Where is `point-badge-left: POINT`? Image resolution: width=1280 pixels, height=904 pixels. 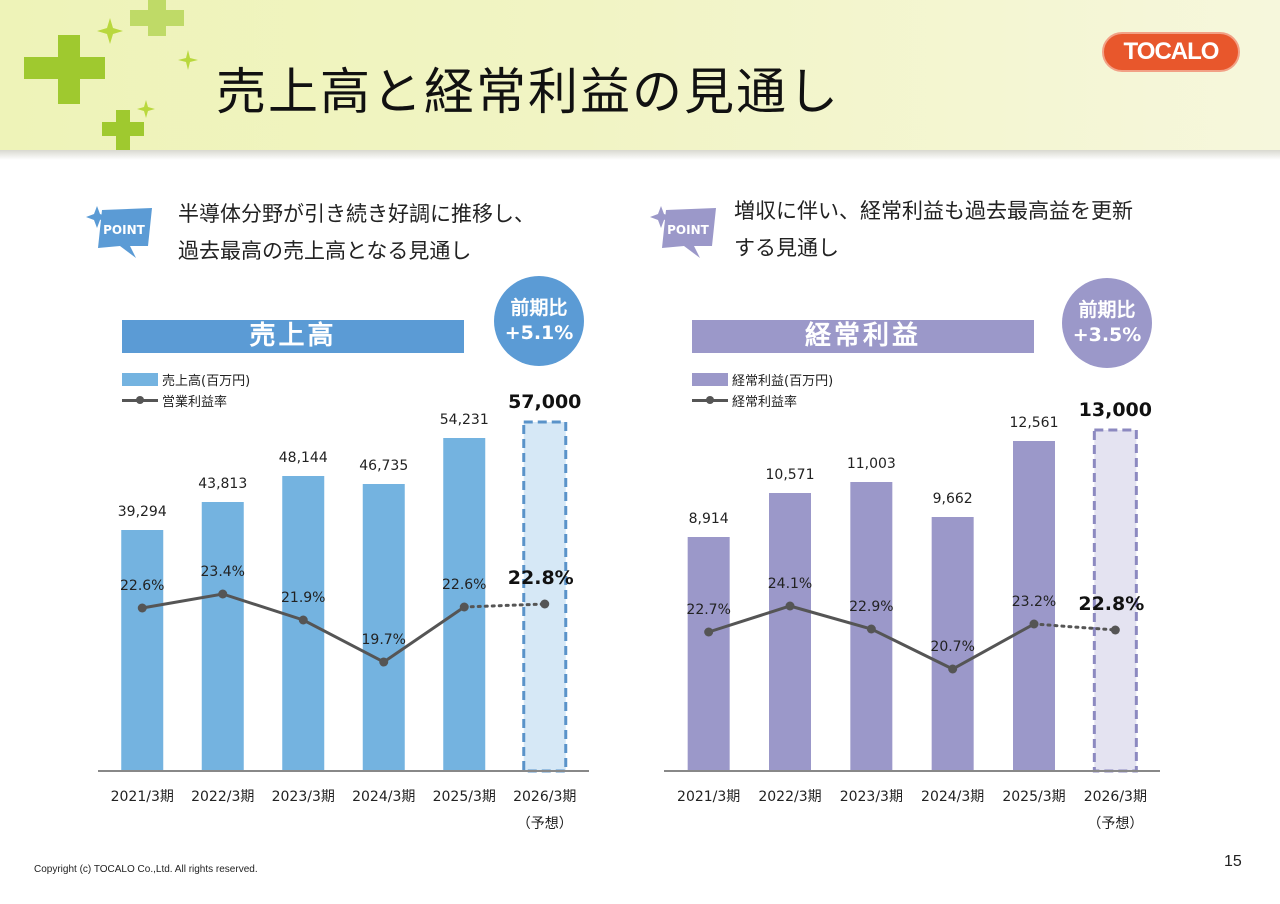
point-badge-left: POINT is located at coordinates (119, 232).